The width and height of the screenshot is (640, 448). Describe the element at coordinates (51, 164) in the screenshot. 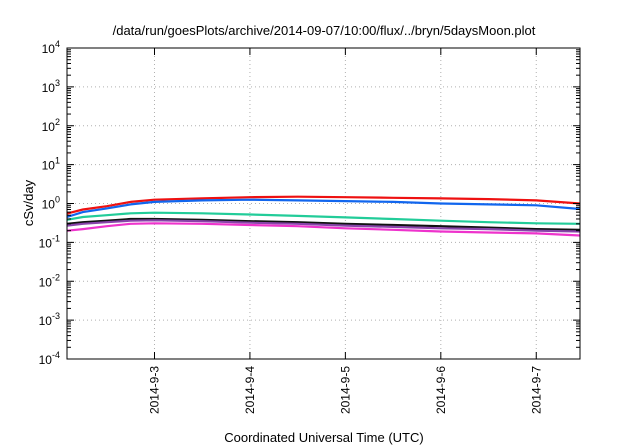

I see `y-tick-label: 10¹` at that location.